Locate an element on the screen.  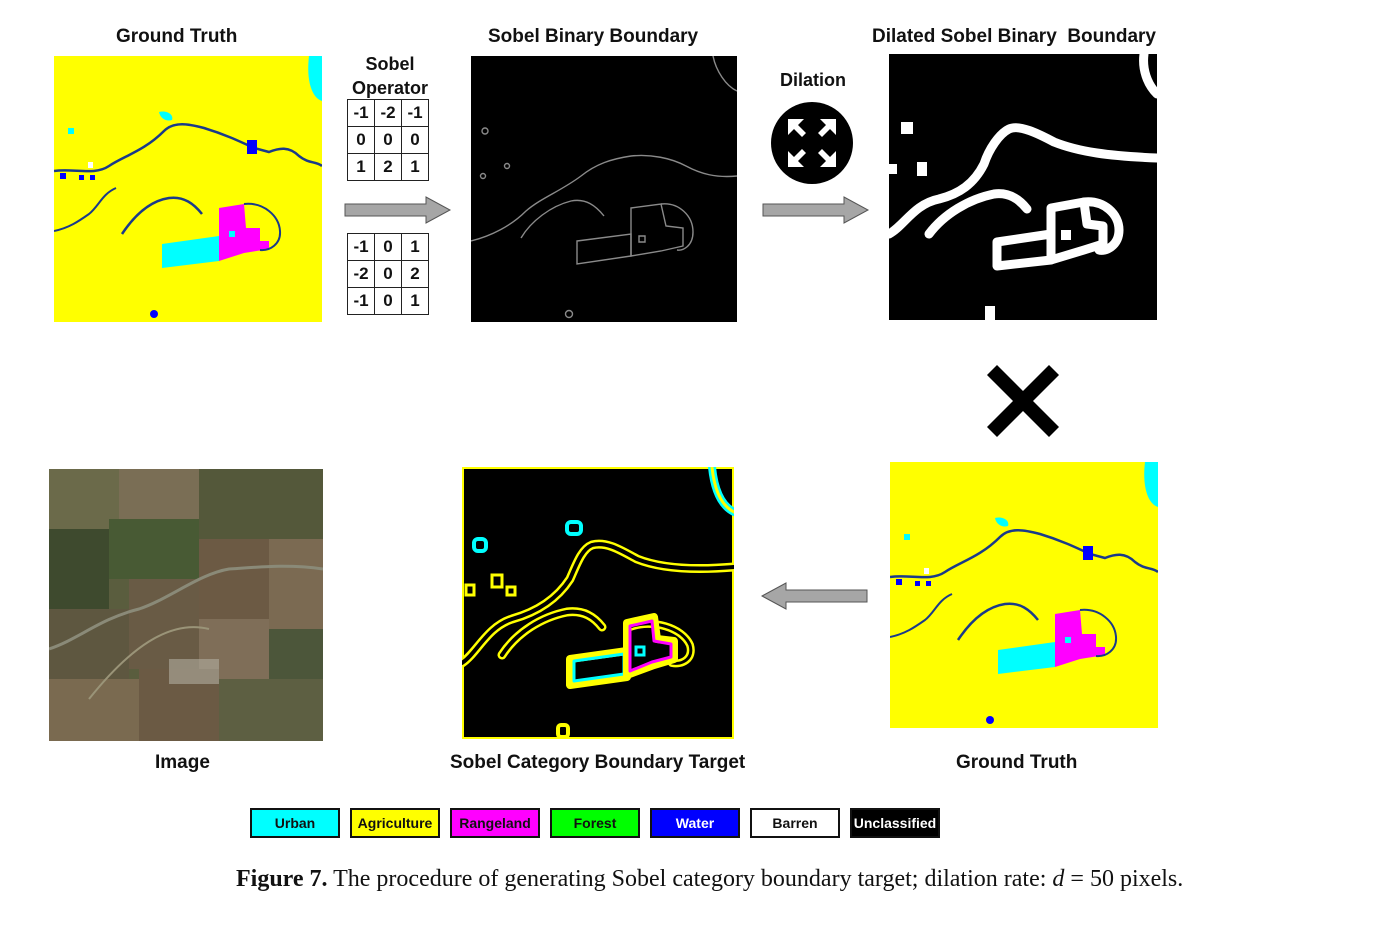
legend-item-urban: Urban is located at coordinates (295, 823).